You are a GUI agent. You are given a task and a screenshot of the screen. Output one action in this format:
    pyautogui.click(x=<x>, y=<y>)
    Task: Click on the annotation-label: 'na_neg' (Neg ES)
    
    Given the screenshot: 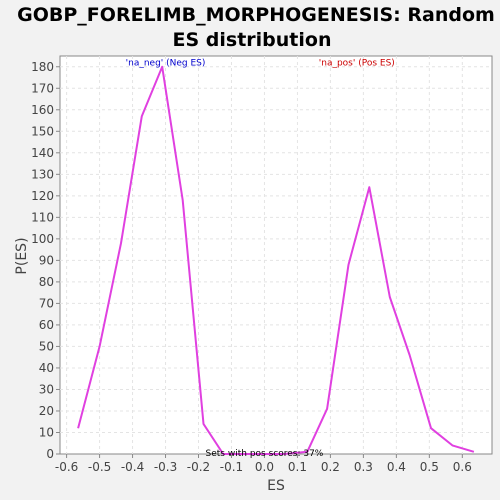 What is the action you would take?
    pyautogui.click(x=166, y=63)
    